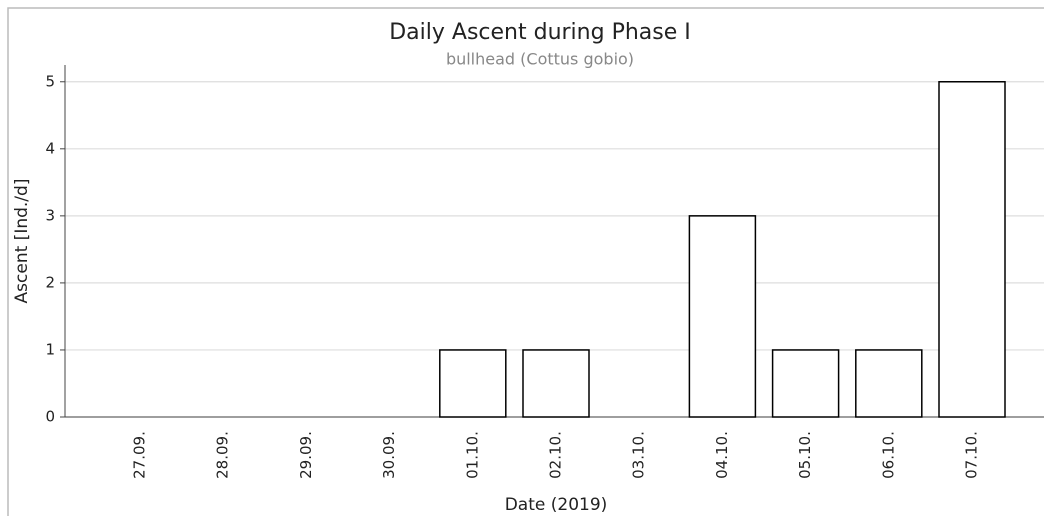 The width and height of the screenshot is (1044, 516). I want to click on x-tick-label: 06.10., so click(888, 455).